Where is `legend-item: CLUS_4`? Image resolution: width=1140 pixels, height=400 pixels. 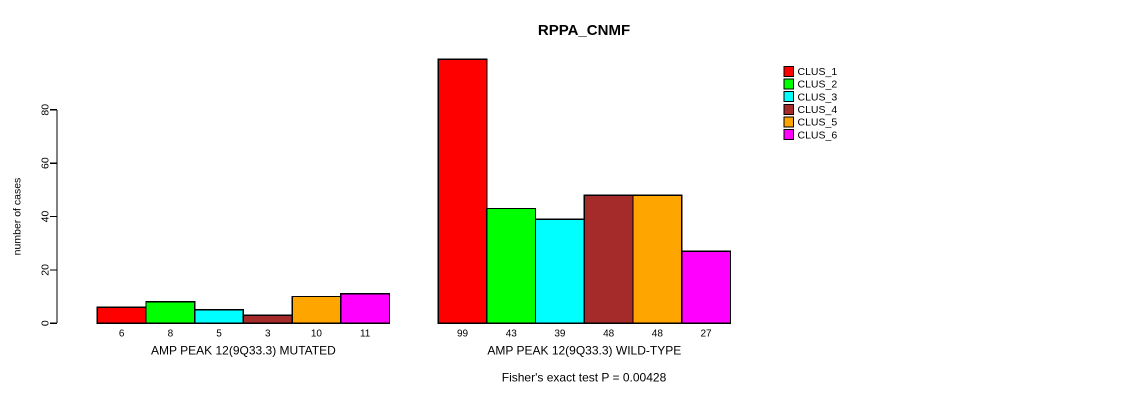 legend-item: CLUS_4 is located at coordinates (810, 109).